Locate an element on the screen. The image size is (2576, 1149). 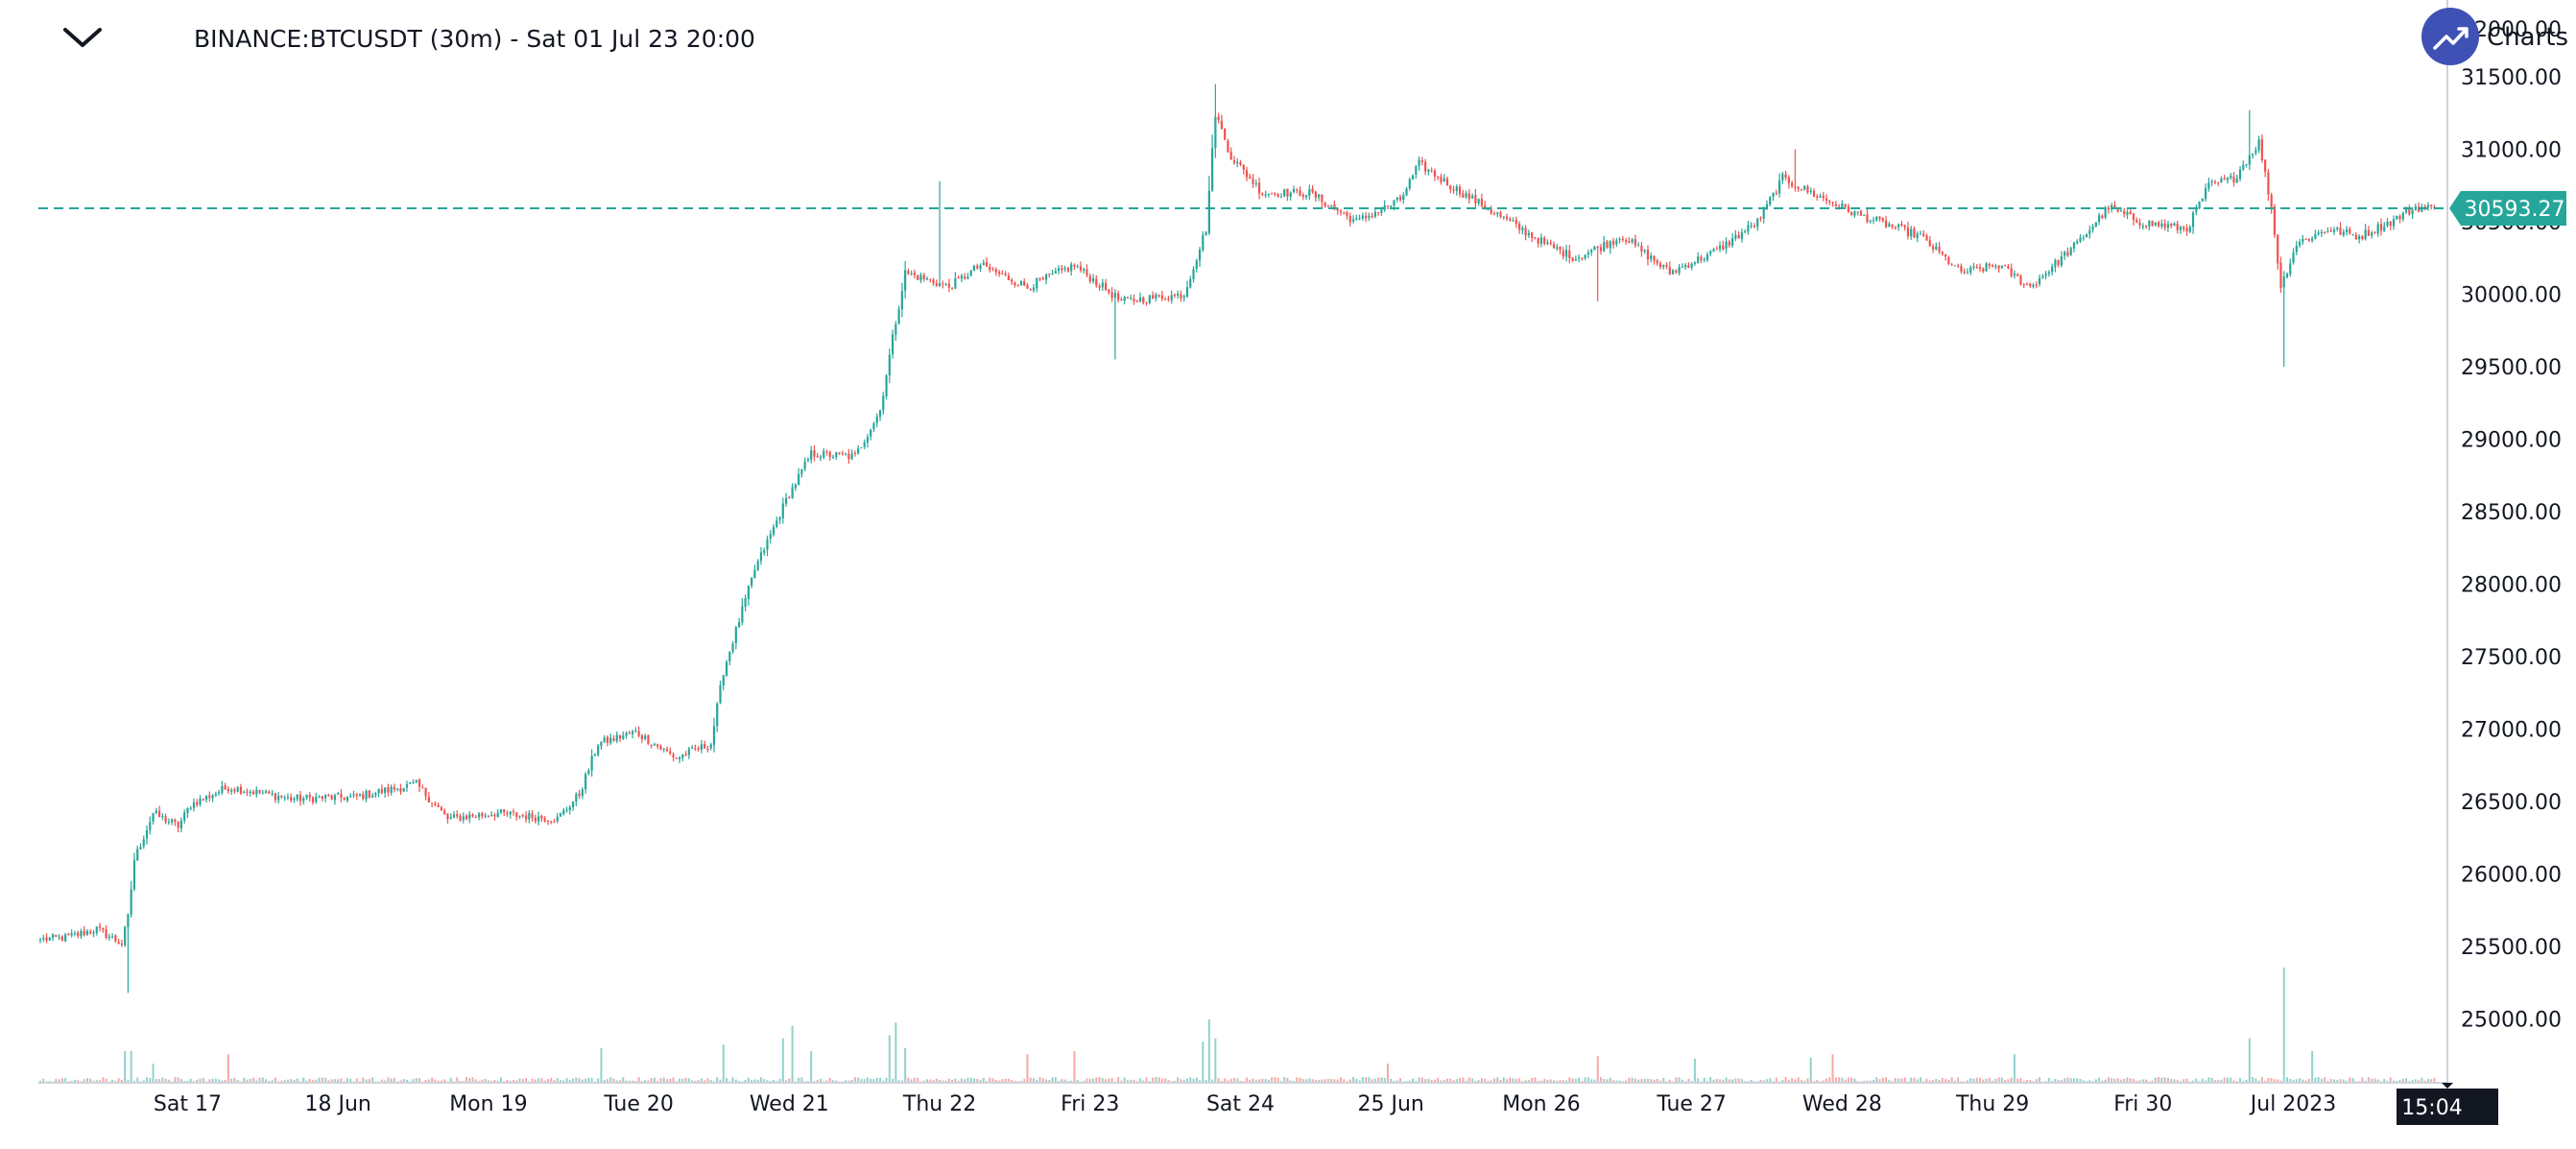
chevron-down-icon is located at coordinates (82, 37).